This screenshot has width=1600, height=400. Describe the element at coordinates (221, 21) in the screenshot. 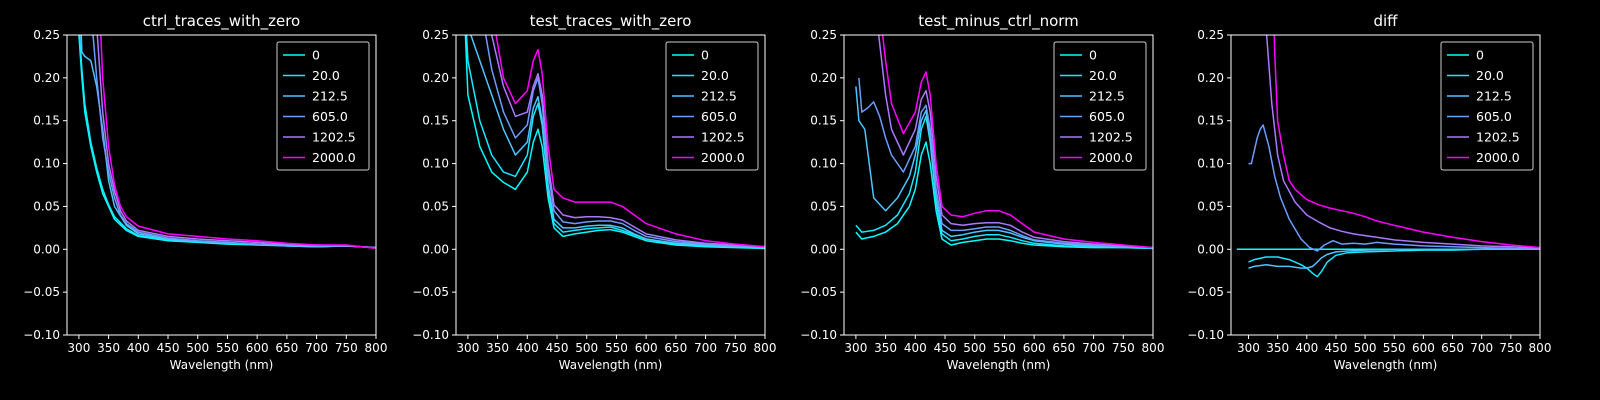

I see `chart-title: ctrl_traces_with_zero` at that location.